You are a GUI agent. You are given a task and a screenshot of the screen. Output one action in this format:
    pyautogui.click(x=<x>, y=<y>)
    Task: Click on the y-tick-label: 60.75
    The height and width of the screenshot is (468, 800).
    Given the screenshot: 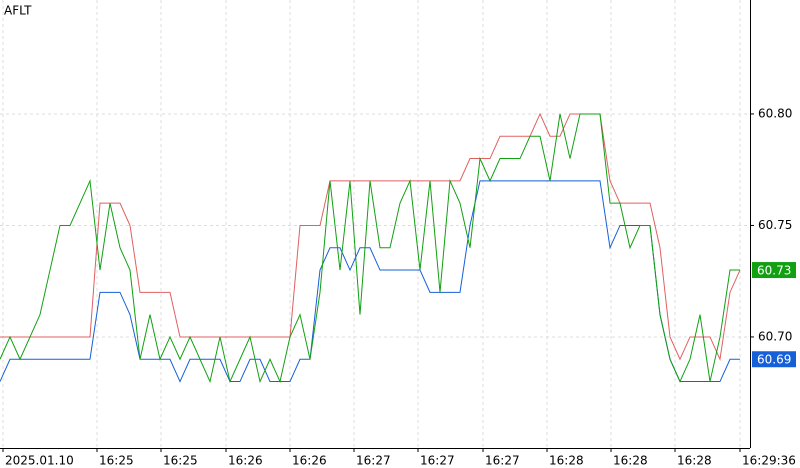 What is the action you would take?
    pyautogui.click(x=775, y=225)
    